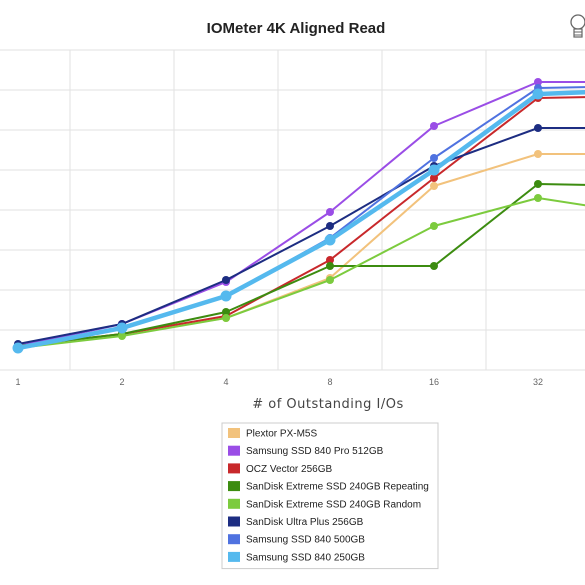 This screenshot has width=585, height=585. What do you see at coordinates (434, 382) in the screenshot?
I see `x-tick-label: 16` at bounding box center [434, 382].